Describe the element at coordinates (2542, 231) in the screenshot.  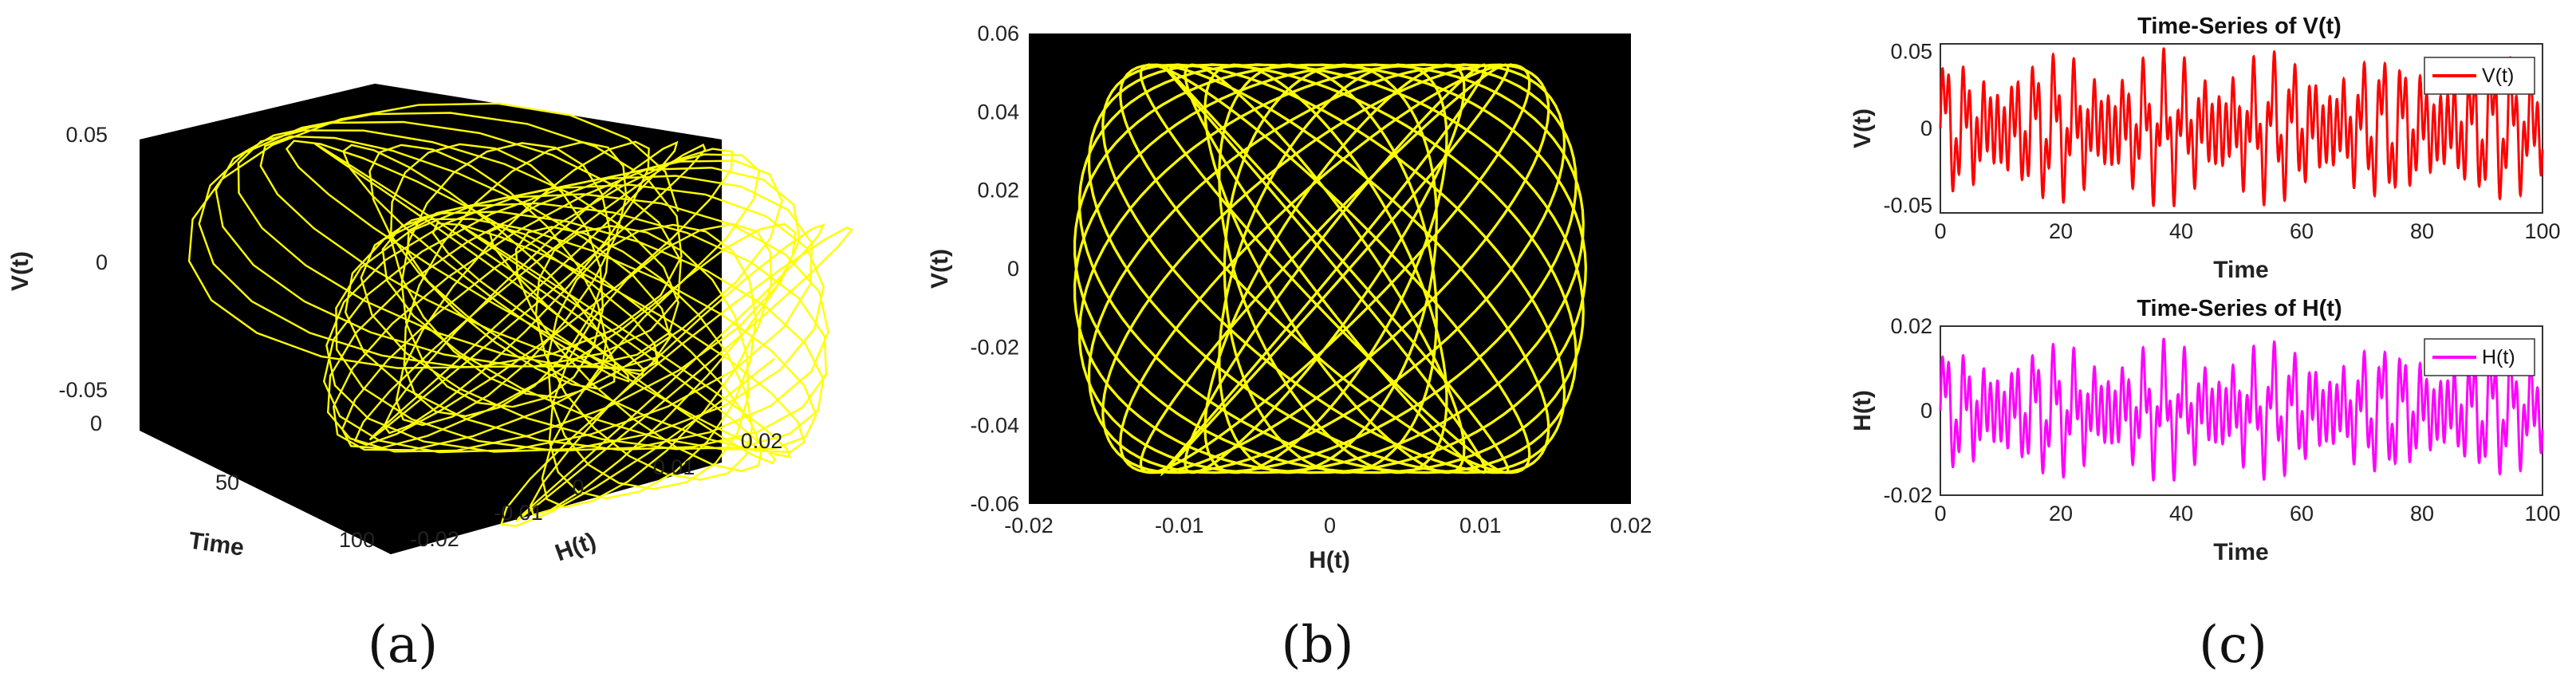
I see `panel-c-top-xtick: 100` at that location.